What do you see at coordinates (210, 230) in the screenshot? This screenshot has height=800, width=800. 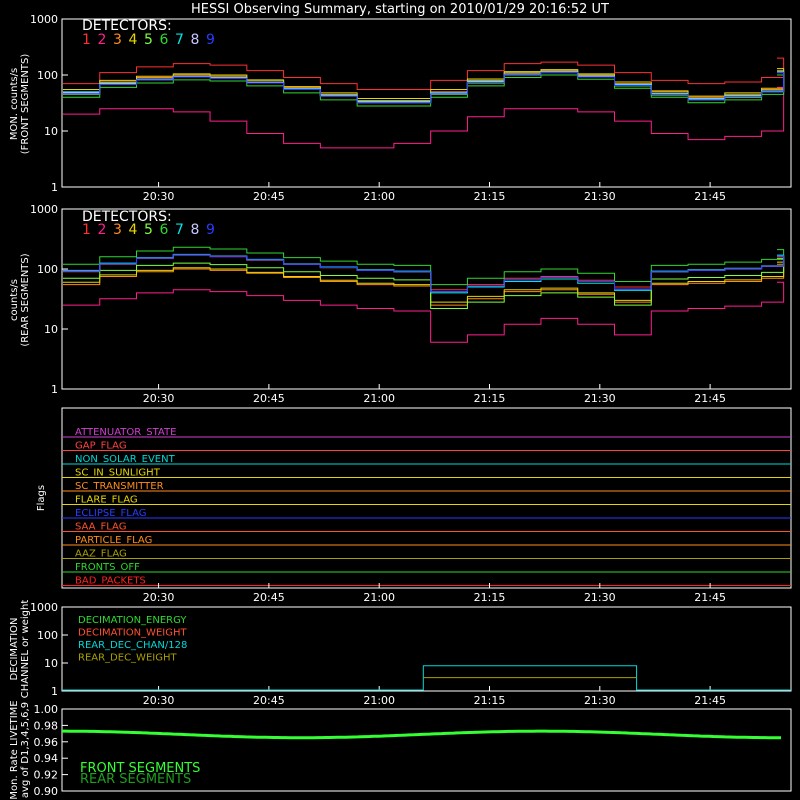 I see `p2-legend-item-8: 9` at bounding box center [210, 230].